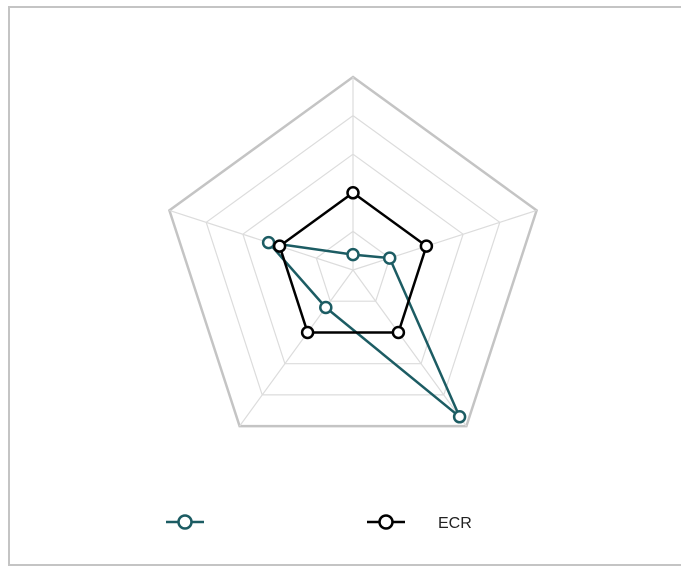 The width and height of the screenshot is (681, 566). I want to click on legend: ECR, so click(319, 523).